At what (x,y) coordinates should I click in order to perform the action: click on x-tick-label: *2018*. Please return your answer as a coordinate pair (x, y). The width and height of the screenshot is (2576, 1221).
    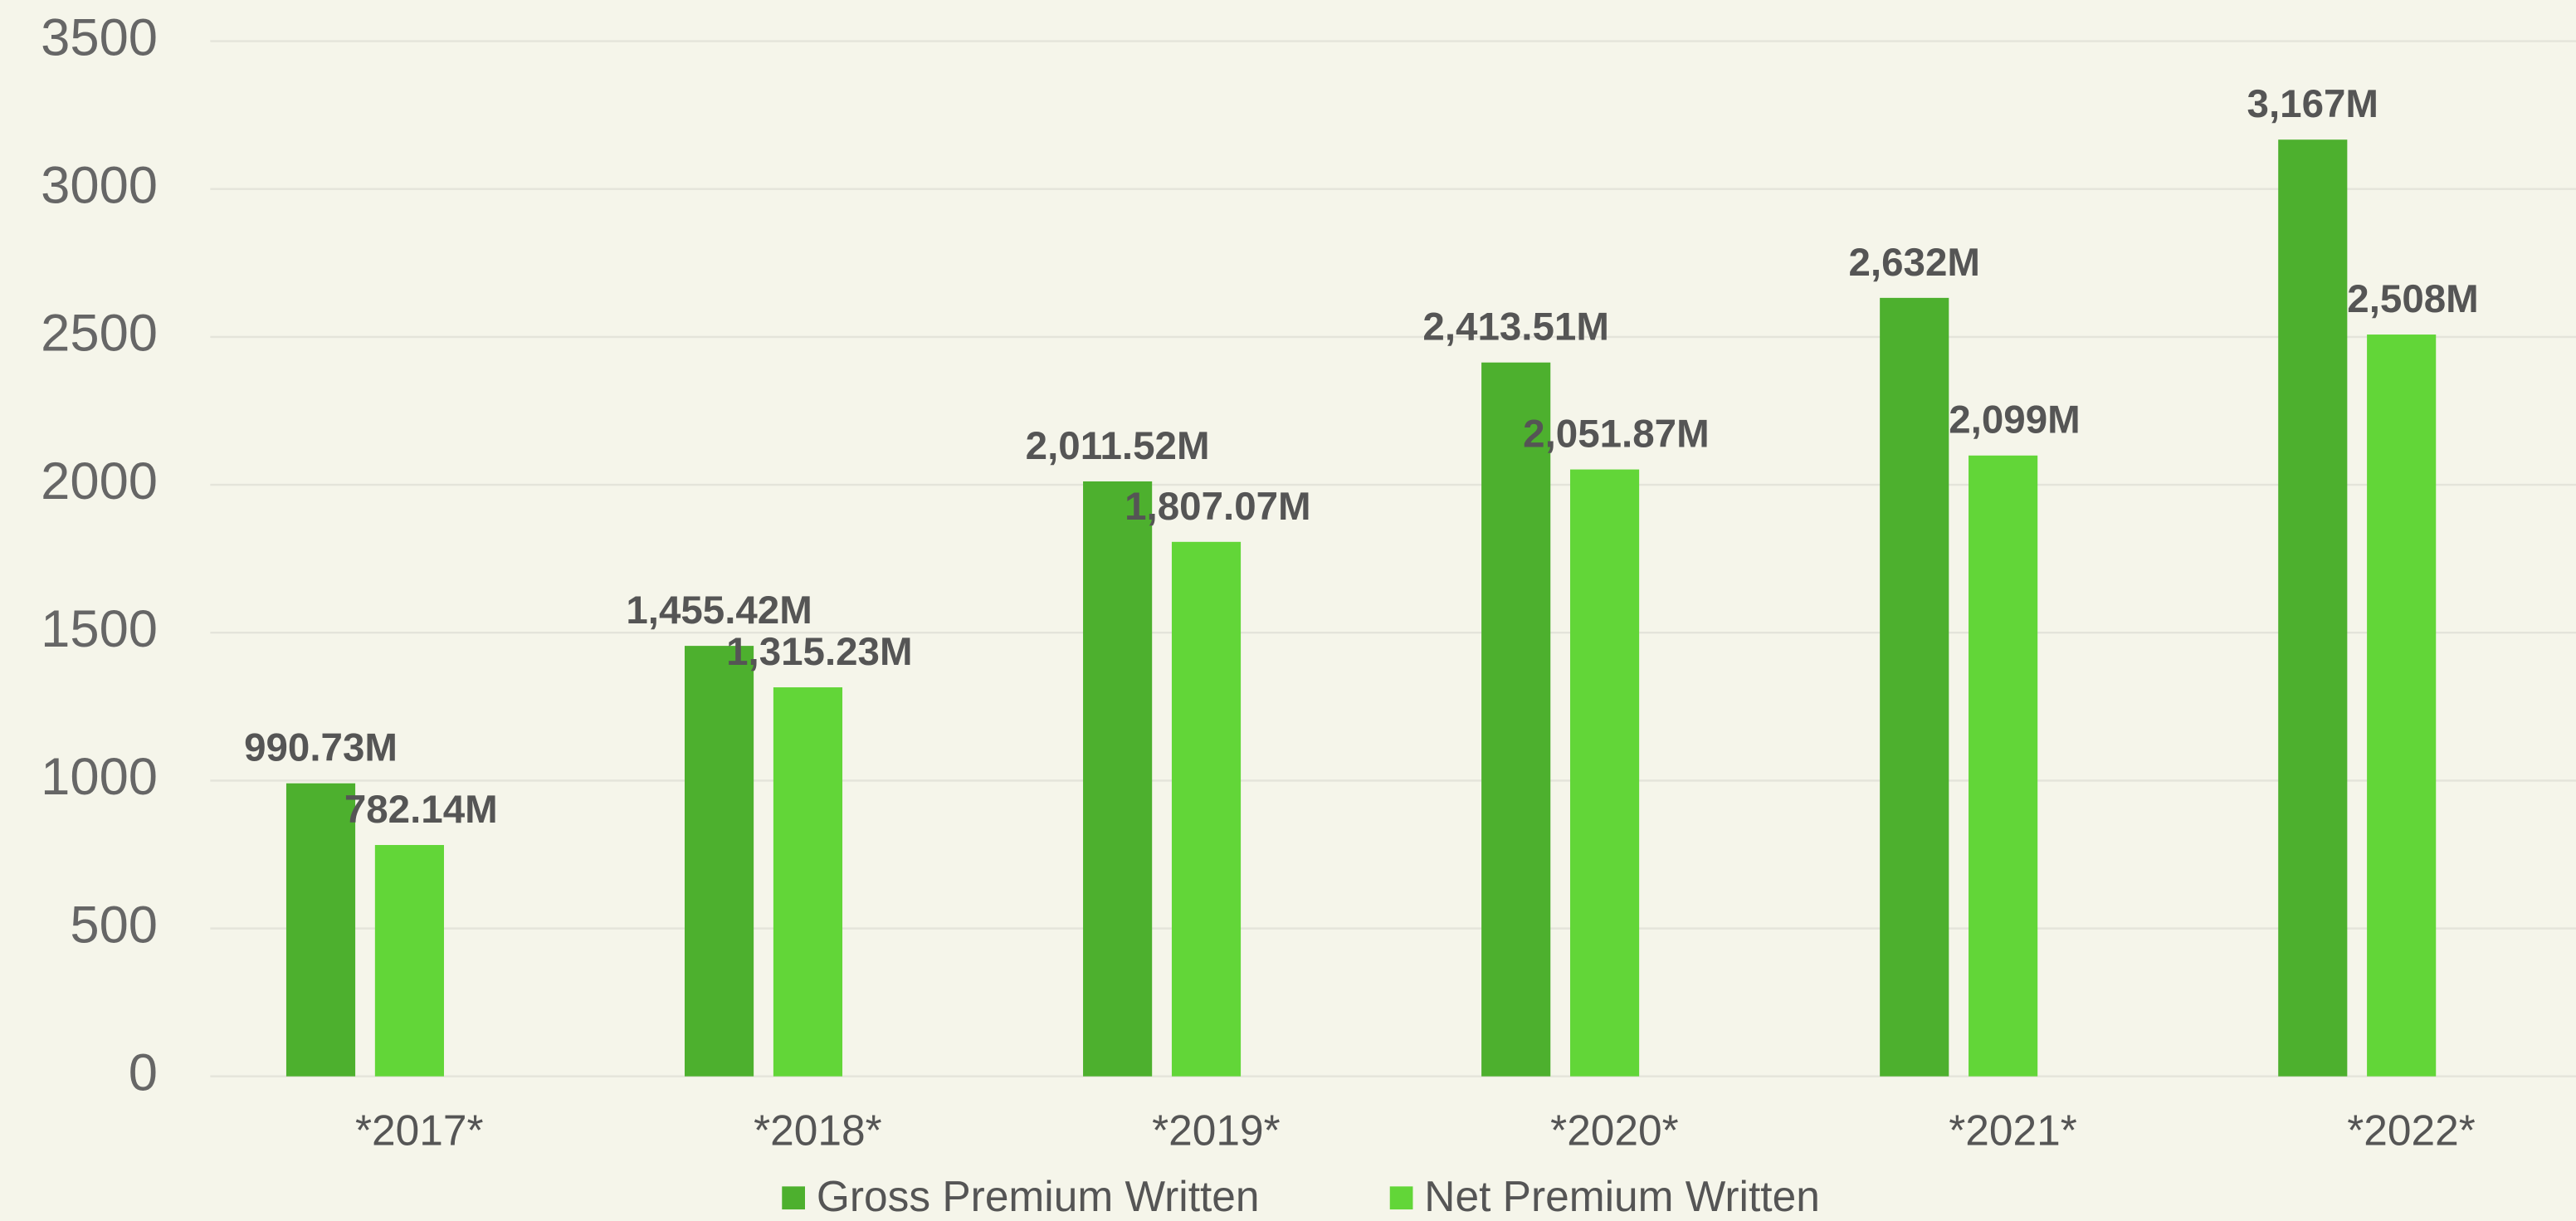
    Looking at the image, I should click on (818, 1130).